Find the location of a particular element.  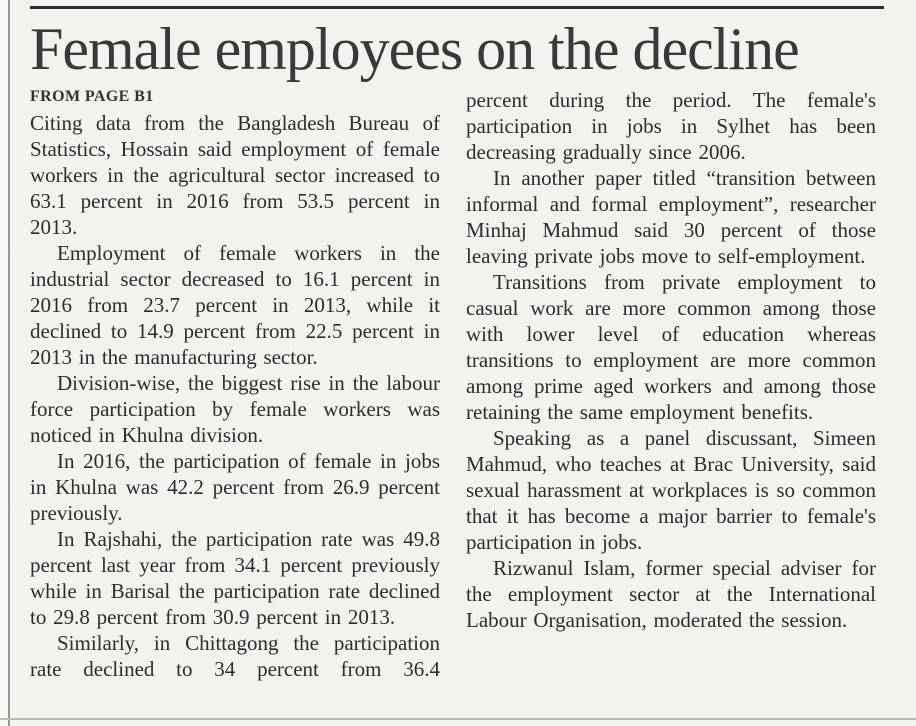

left-column-divider-rule is located at coordinates (9, 363).